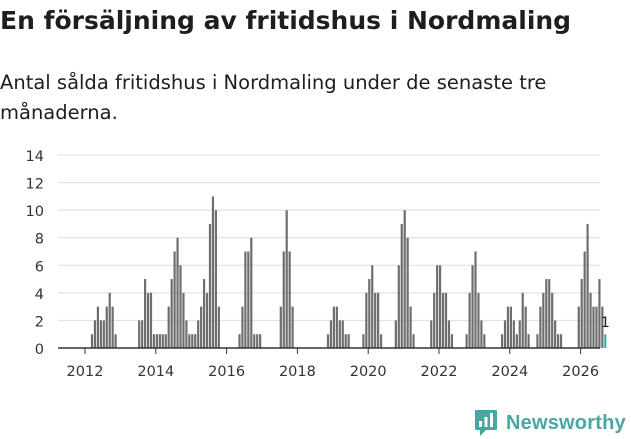 Image resolution: width=631 pixels, height=439 pixels. What do you see at coordinates (368, 372) in the screenshot?
I see `x-tick-label: 2020` at bounding box center [368, 372].